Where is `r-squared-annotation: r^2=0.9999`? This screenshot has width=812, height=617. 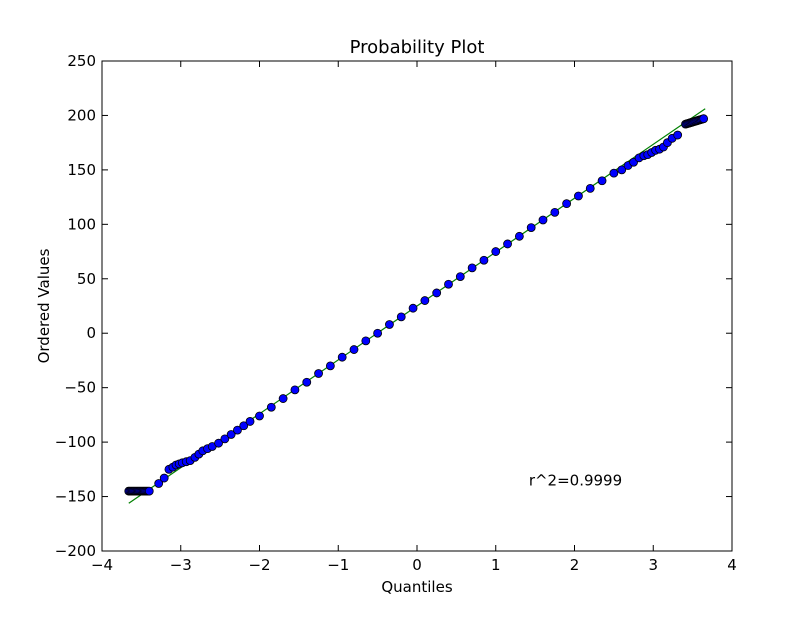
r-squared-annotation: r^2=0.9999 is located at coordinates (575, 481).